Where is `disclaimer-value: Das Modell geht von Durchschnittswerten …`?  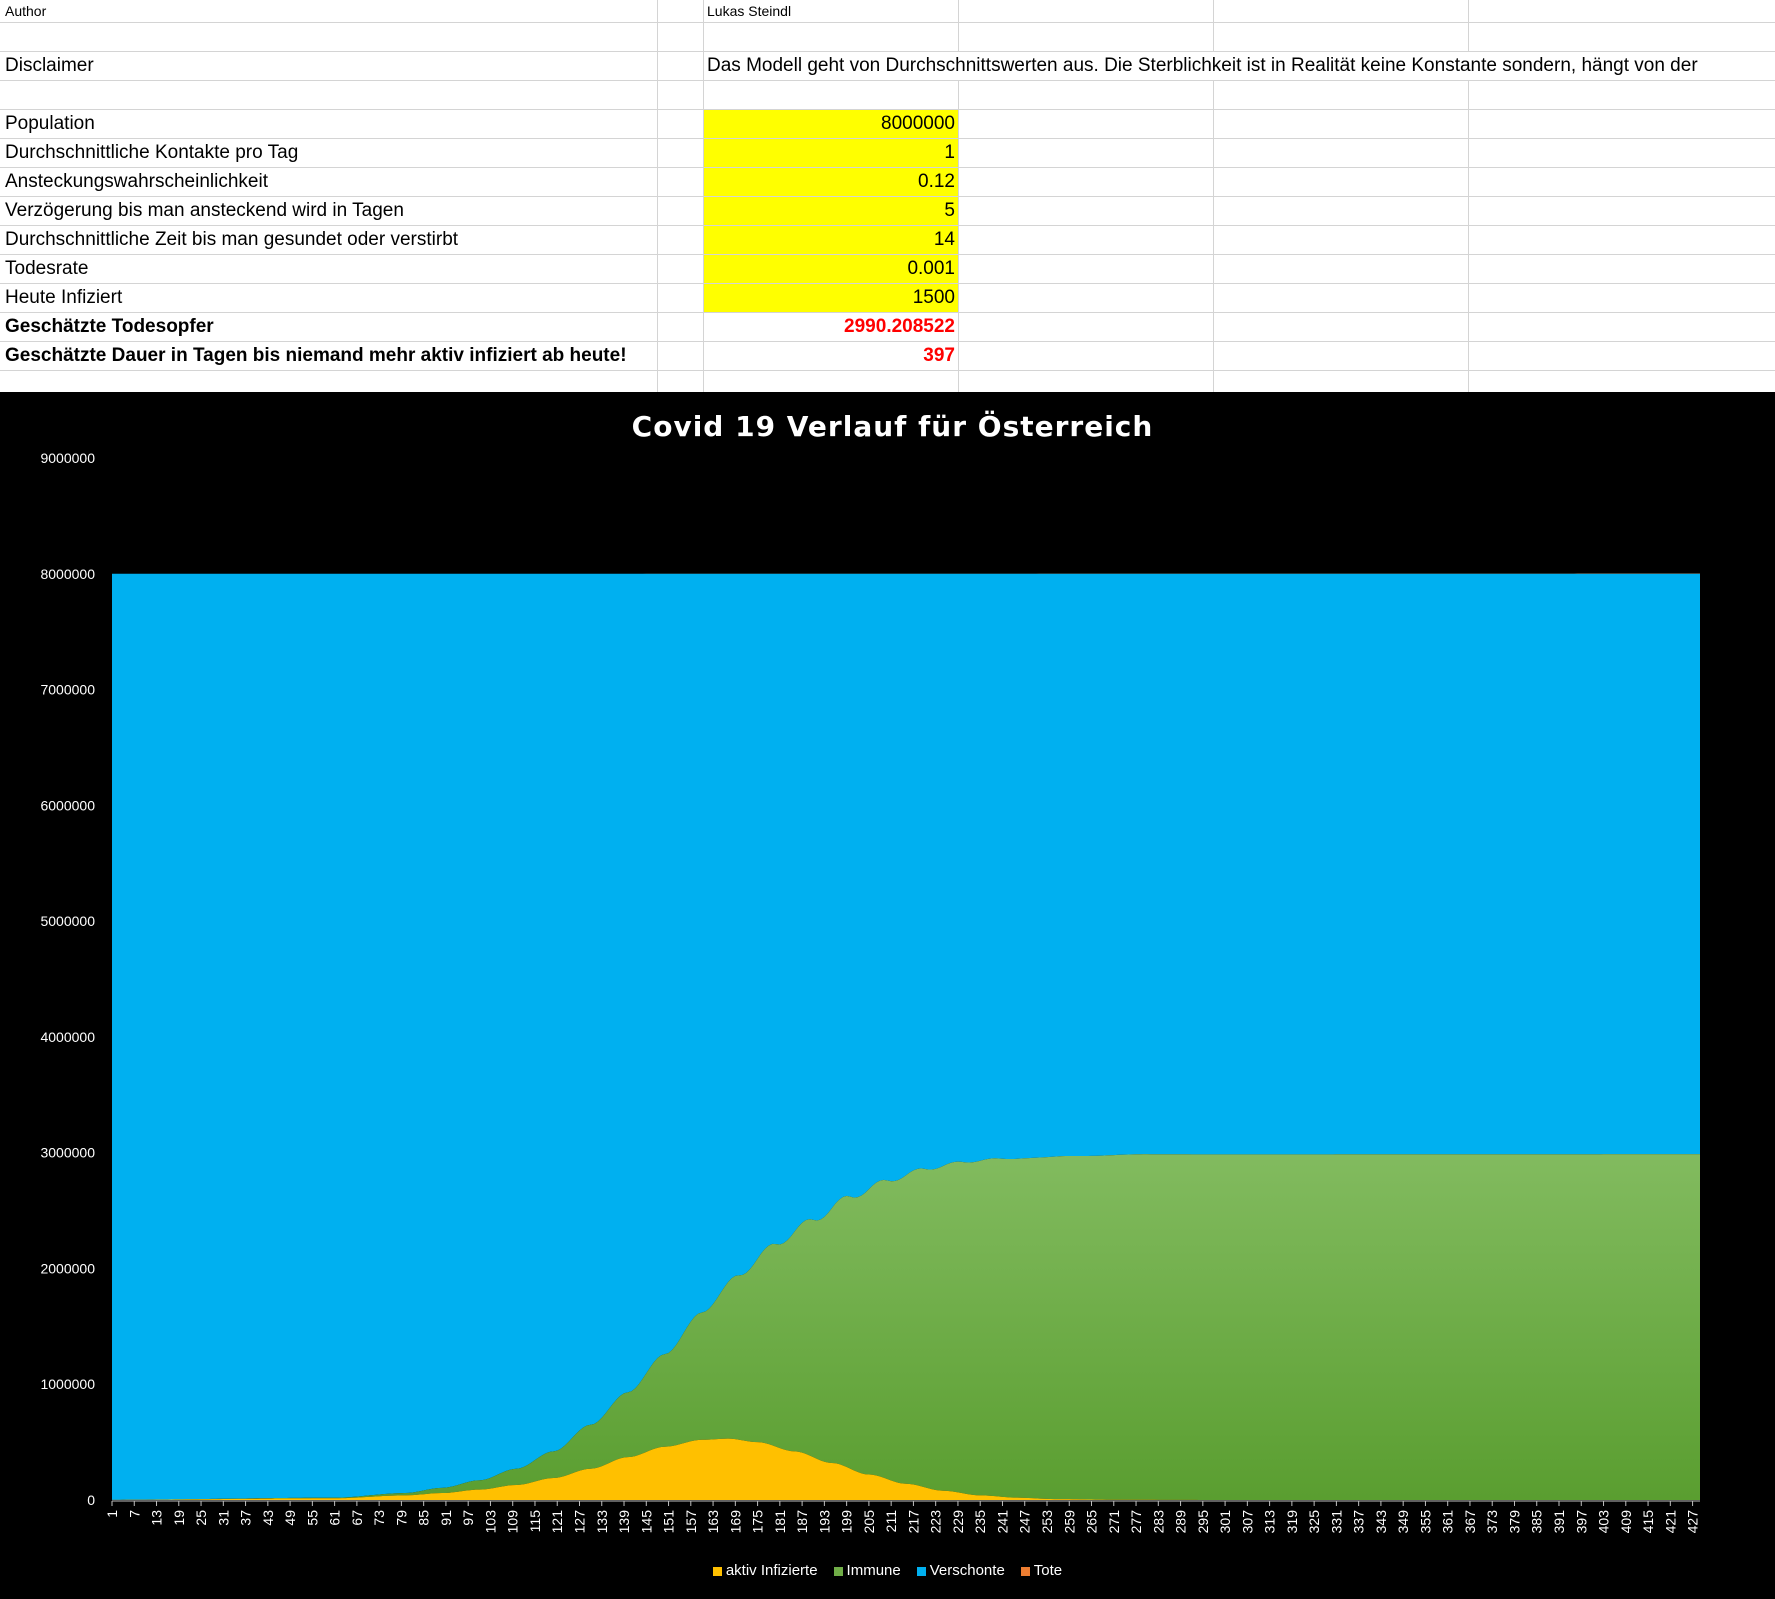 disclaimer-value: Das Modell geht von Durchschnittswerten … is located at coordinates (1202, 65).